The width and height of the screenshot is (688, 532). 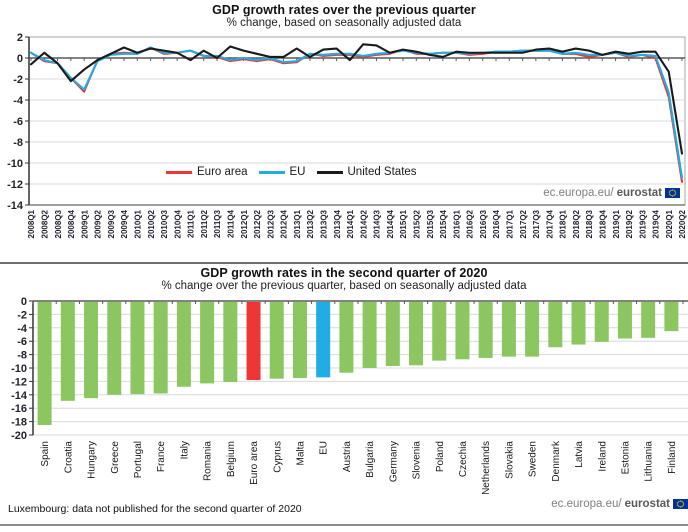 I want to click on svg-text: 2014Q2, so click(x=363, y=223).